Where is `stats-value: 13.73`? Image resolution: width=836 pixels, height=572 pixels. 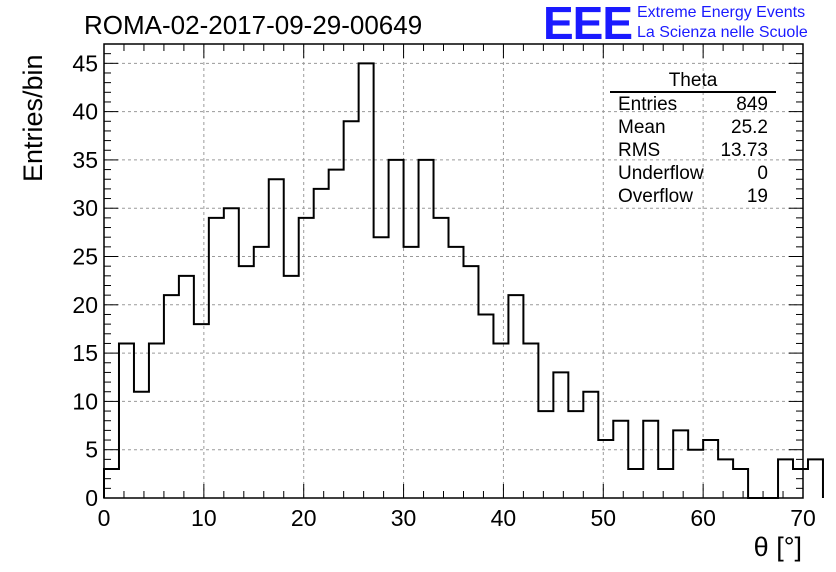
stats-value: 13.73 is located at coordinates (744, 150).